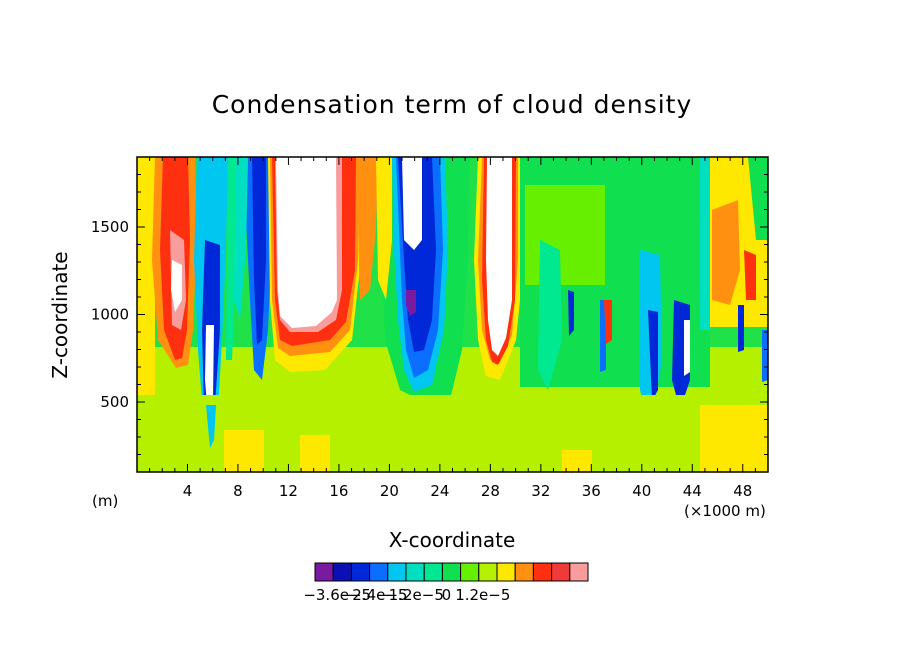  I want to click on colorbar-label: 1.2e−5, so click(482, 595).